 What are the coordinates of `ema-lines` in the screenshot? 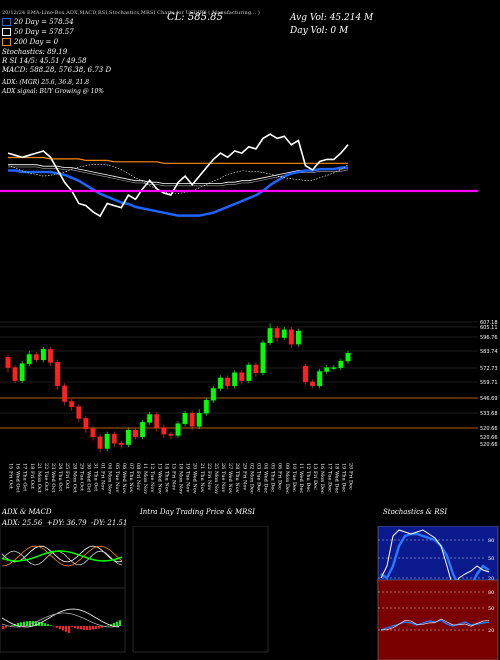 It's located at (239, 175).